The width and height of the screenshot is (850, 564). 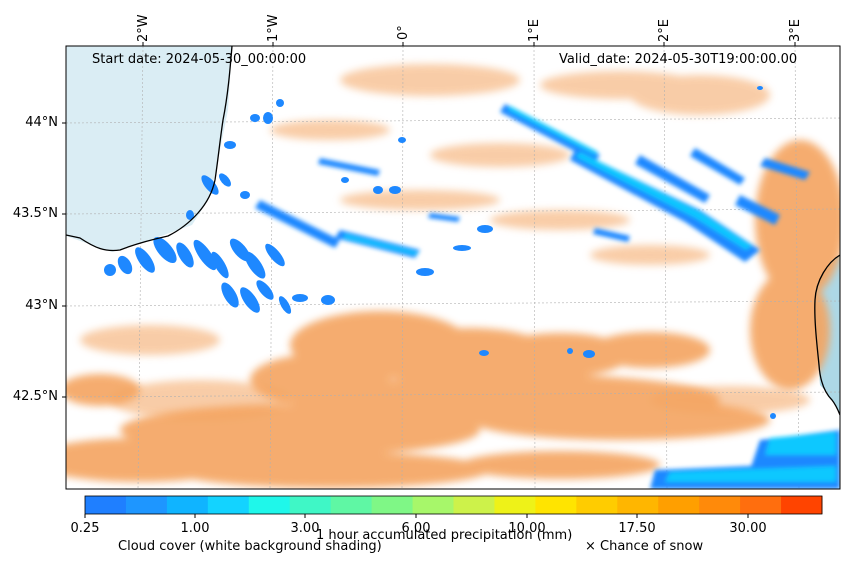 I want to click on snow-legend: × Chance of snow, so click(x=644, y=546).